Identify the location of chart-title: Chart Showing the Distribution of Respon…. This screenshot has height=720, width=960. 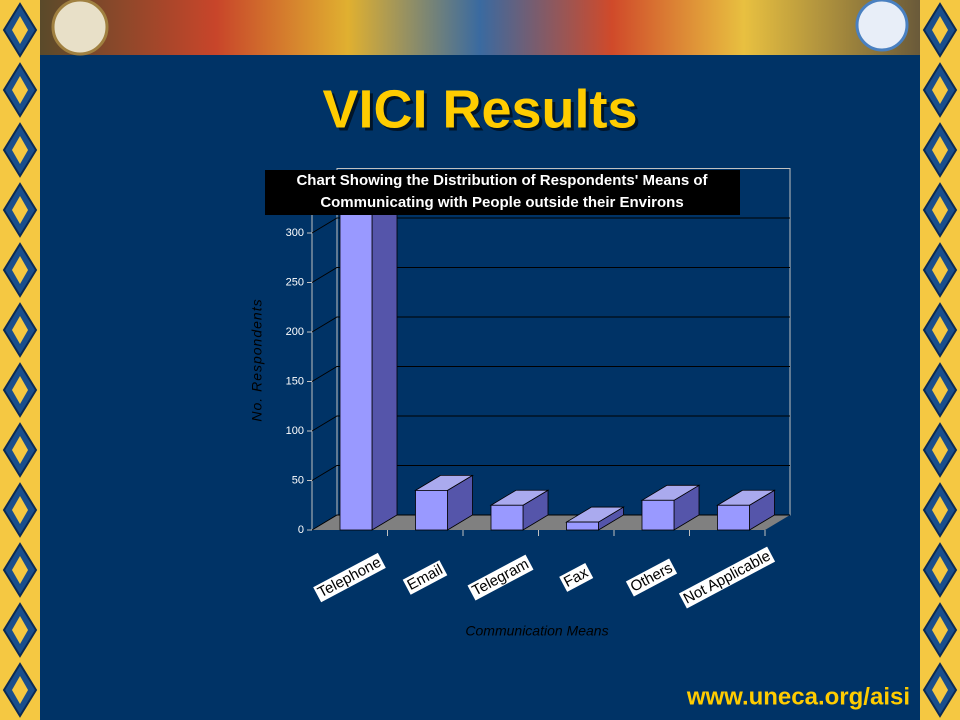
(502, 180).